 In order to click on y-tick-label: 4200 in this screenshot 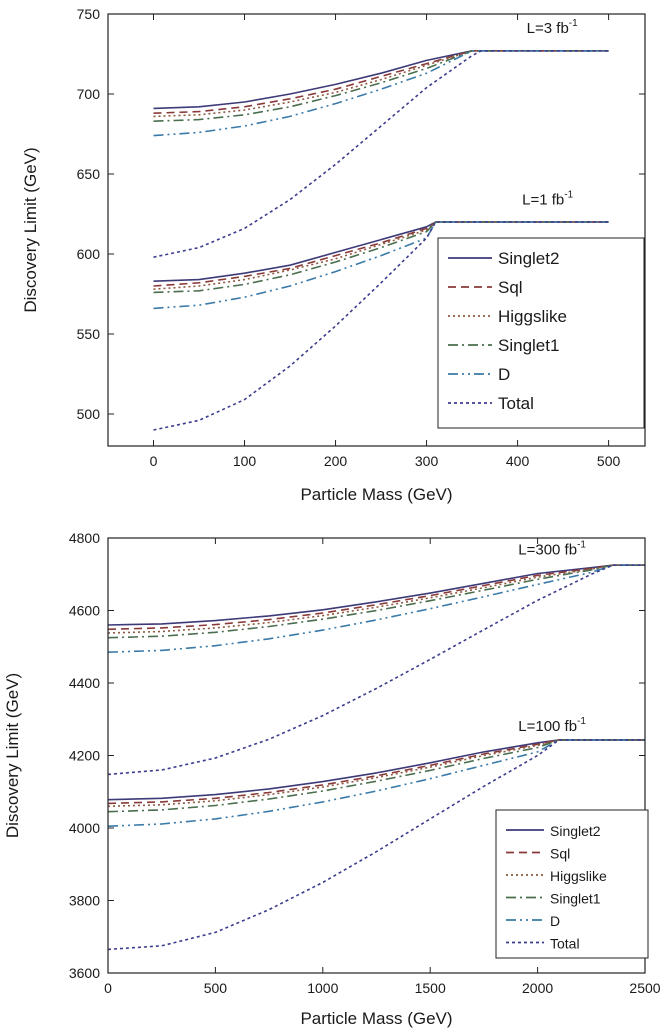, I will do `click(84, 756)`.